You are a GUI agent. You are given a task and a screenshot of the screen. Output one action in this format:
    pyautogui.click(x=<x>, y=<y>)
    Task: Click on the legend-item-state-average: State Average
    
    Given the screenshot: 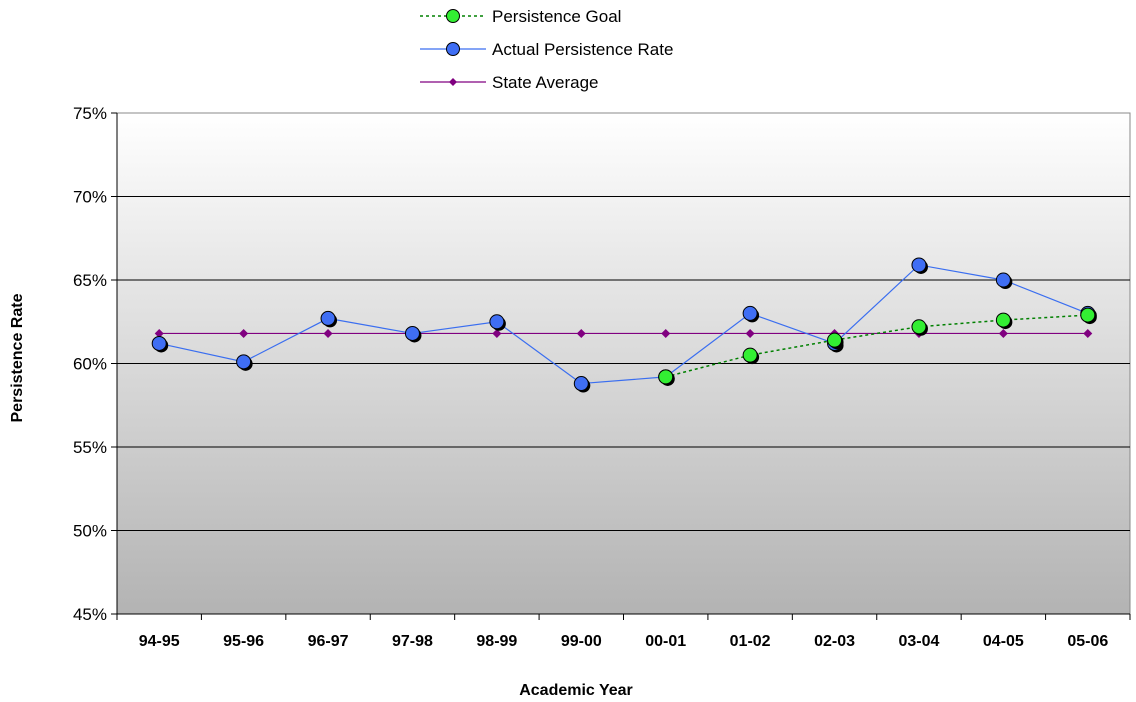 What is the action you would take?
    pyautogui.click(x=509, y=82)
    